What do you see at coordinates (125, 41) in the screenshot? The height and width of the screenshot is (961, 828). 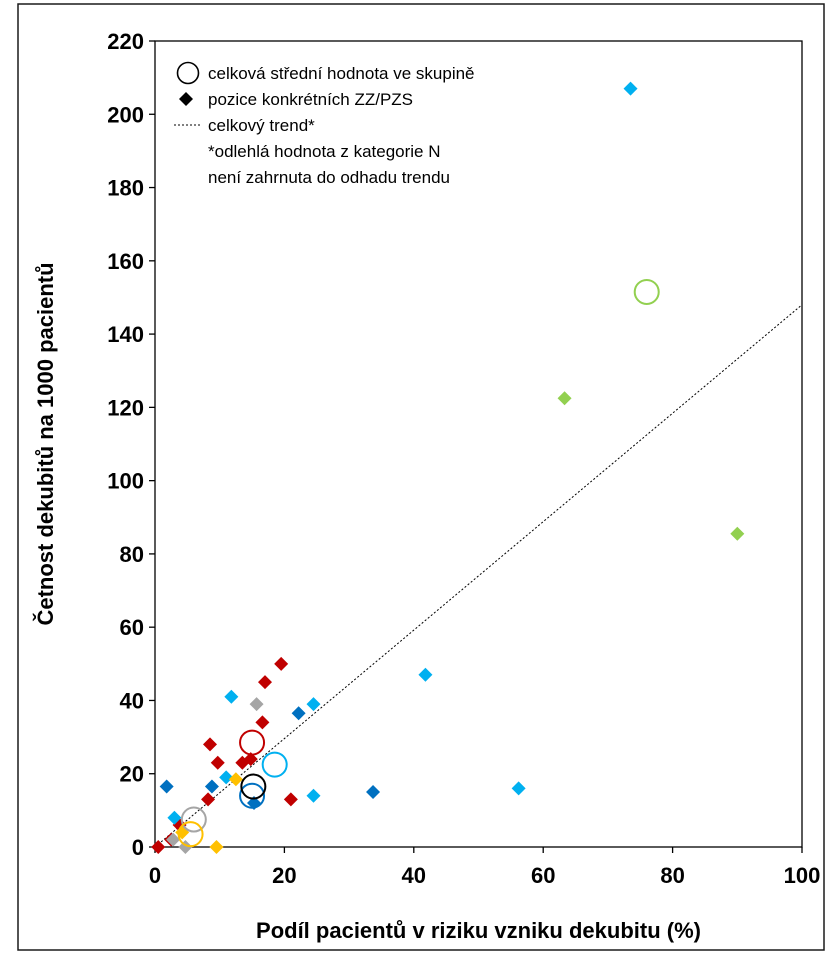 I see `y-tick-label: 220` at bounding box center [125, 41].